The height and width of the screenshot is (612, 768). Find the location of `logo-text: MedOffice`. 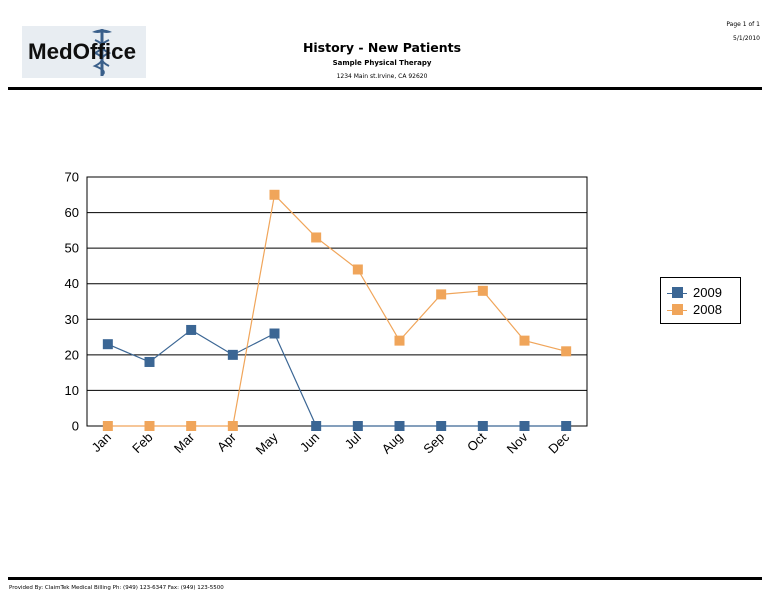

logo-text: MedOffice is located at coordinates (82, 51).